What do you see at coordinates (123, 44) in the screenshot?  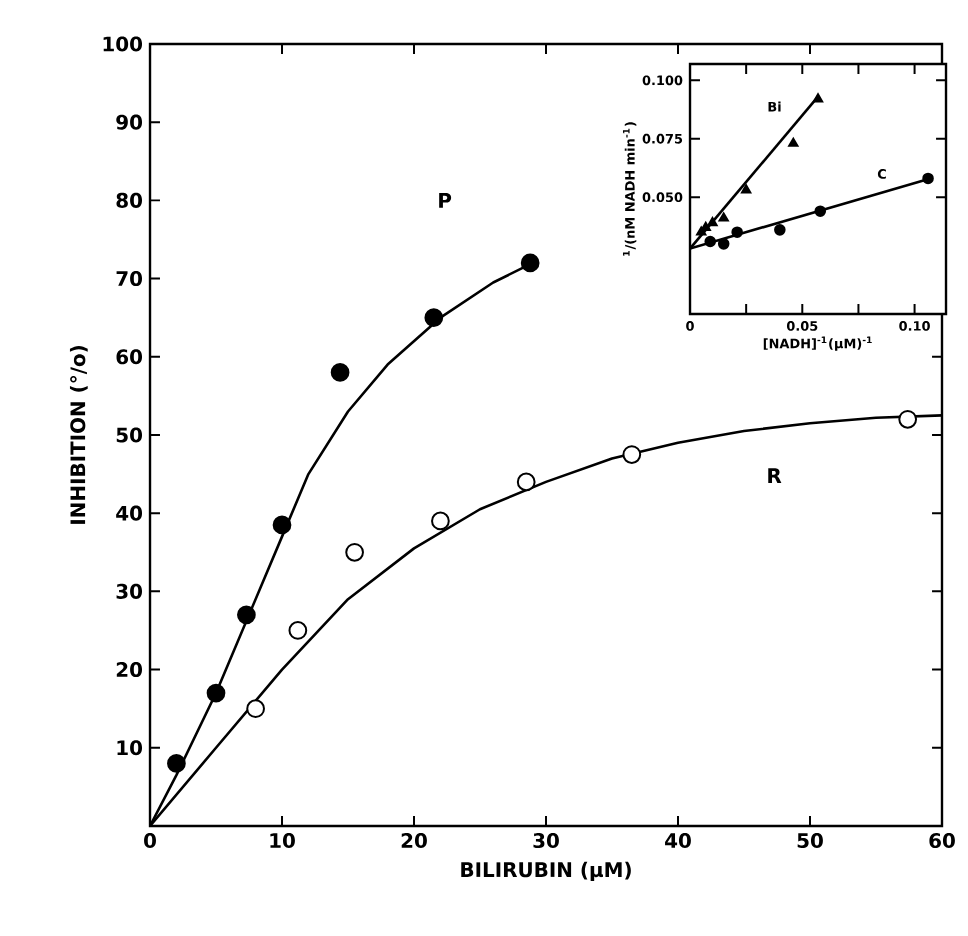 I see `y-tick-label: 100` at bounding box center [123, 44].